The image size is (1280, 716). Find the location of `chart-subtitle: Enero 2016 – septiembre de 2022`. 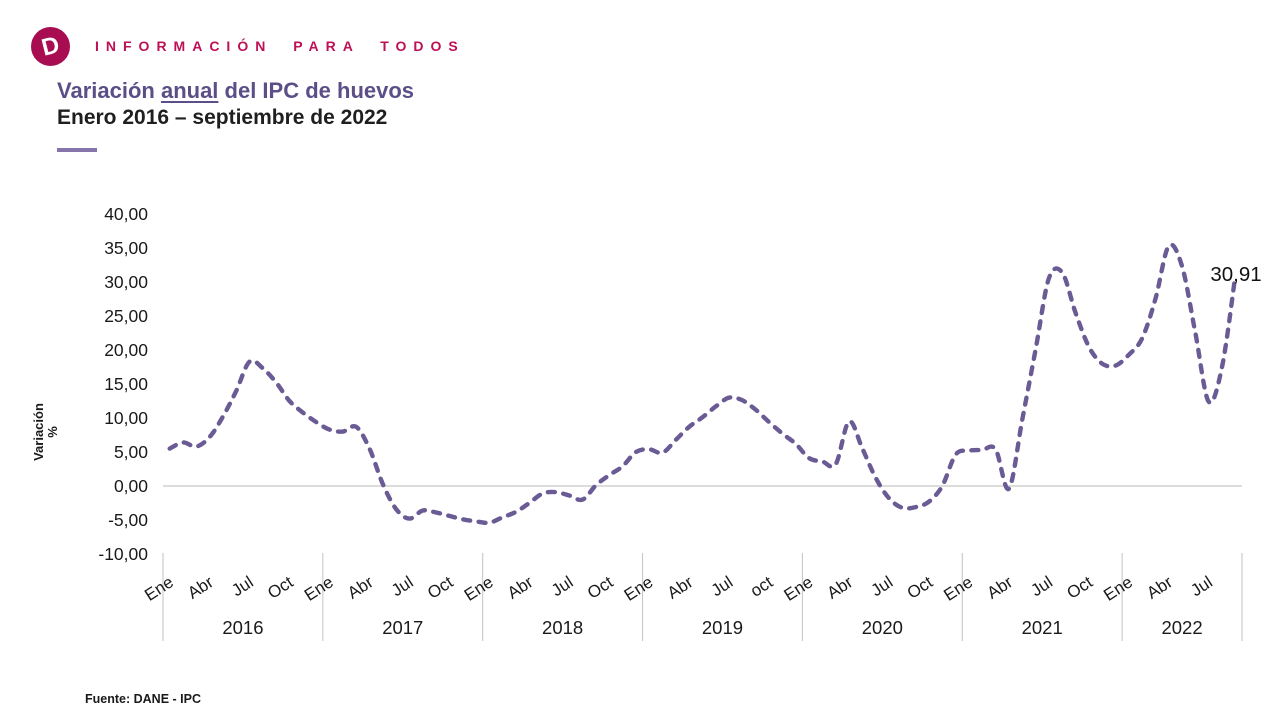

chart-subtitle: Enero 2016 – septiembre de 2022 is located at coordinates (222, 117).